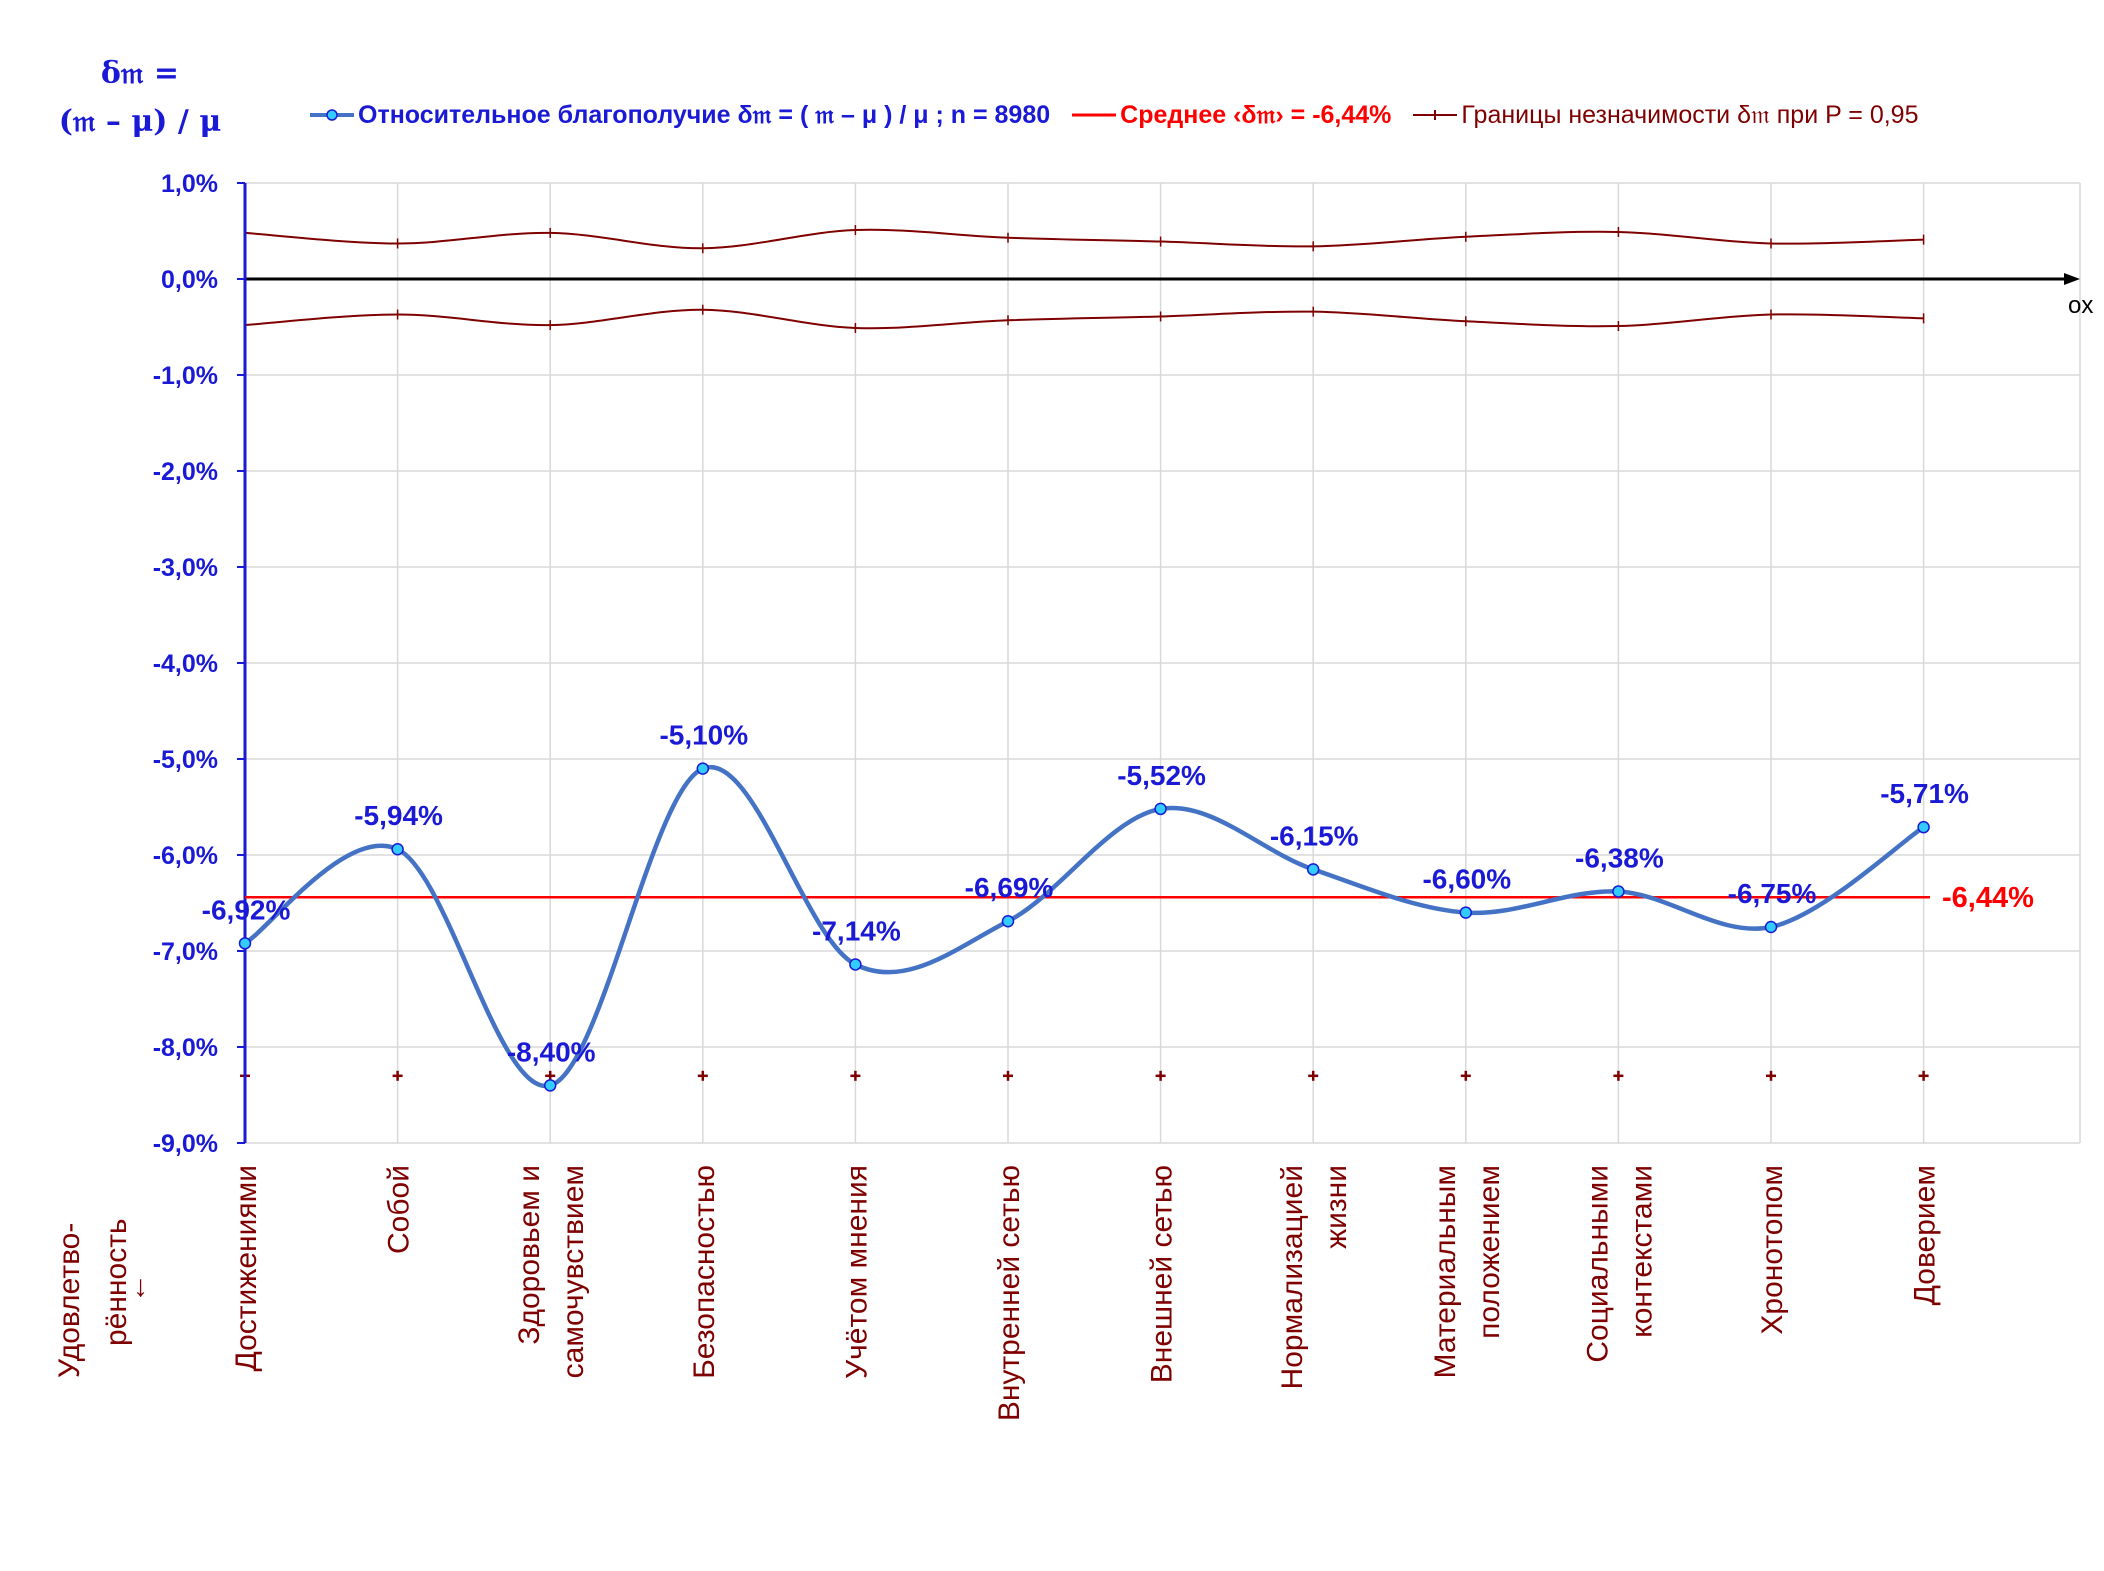 The width and height of the screenshot is (2104, 1571). I want to click on legend-item-bounds: Границы незначимости δ𝔪 при P = 0,95, so click(1665, 115).